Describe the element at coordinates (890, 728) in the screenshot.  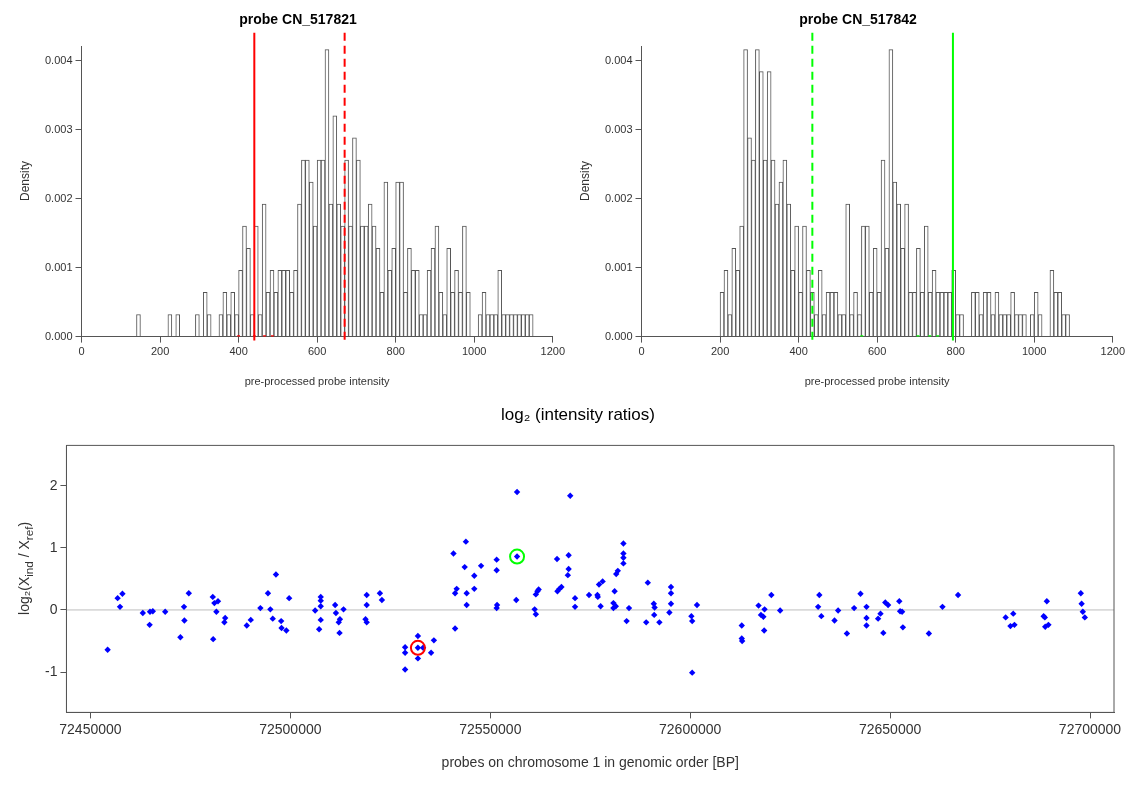
I see `x-tick-label: 72650000` at that location.